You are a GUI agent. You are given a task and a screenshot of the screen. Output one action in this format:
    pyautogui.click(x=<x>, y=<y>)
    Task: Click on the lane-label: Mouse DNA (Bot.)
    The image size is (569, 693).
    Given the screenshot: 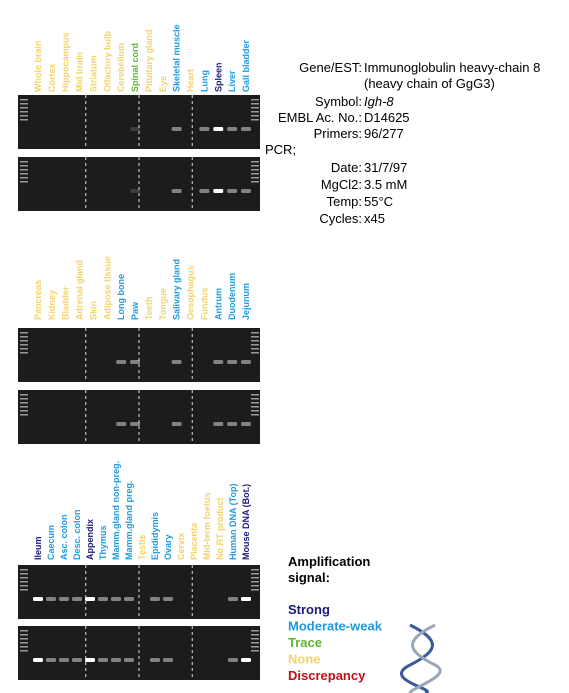 What is the action you would take?
    pyautogui.click(x=246, y=522)
    